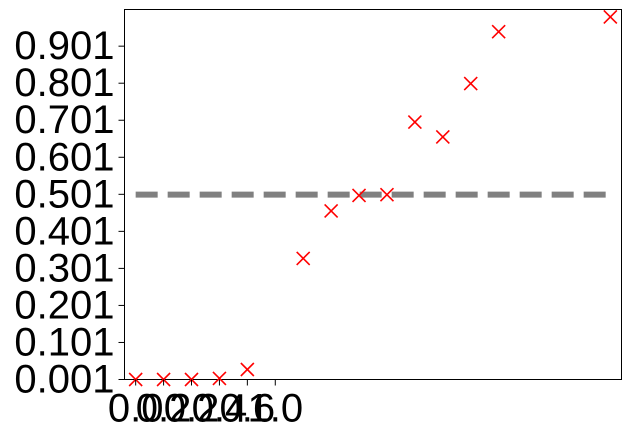 The image size is (629, 437). Describe the element at coordinates (64, 194) in the screenshot. I see `y-tick-label: 0.501` at that location.